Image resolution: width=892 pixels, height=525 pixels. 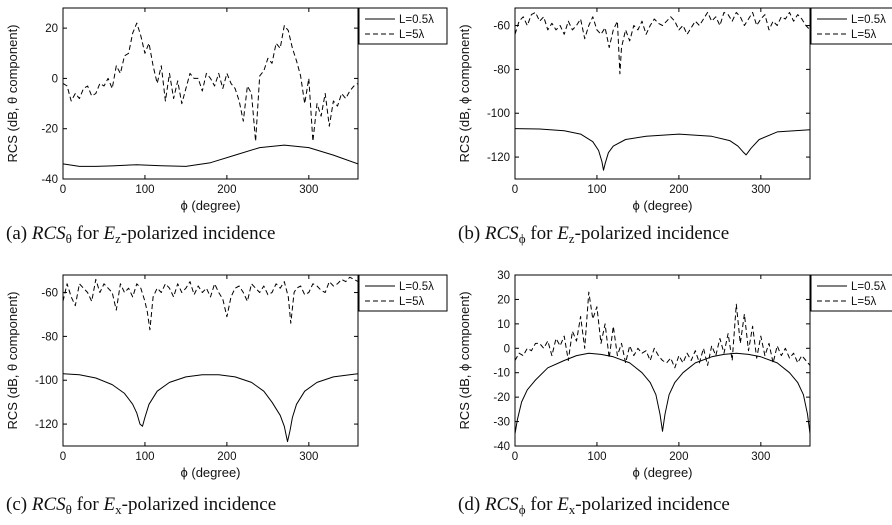 I want to click on y-tick-label: 30, so click(x=503, y=276).